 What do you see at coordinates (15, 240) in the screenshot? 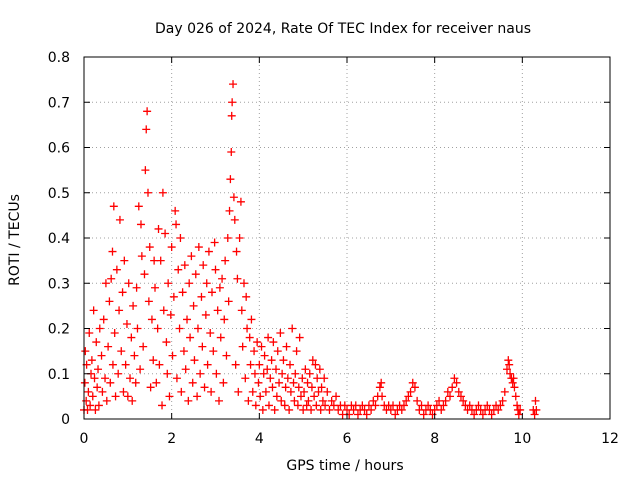
I see `y-axis-label: ROTI / TECUs` at bounding box center [15, 240].